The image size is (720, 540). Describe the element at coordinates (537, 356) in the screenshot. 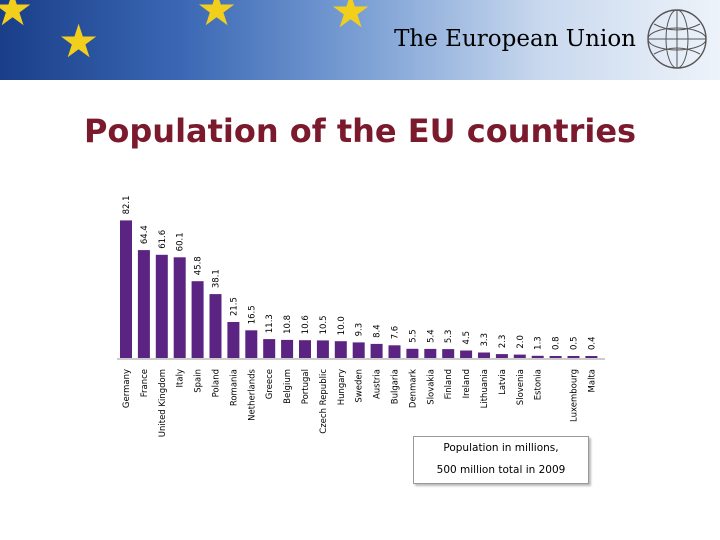

I see `bar-estonia` at that location.